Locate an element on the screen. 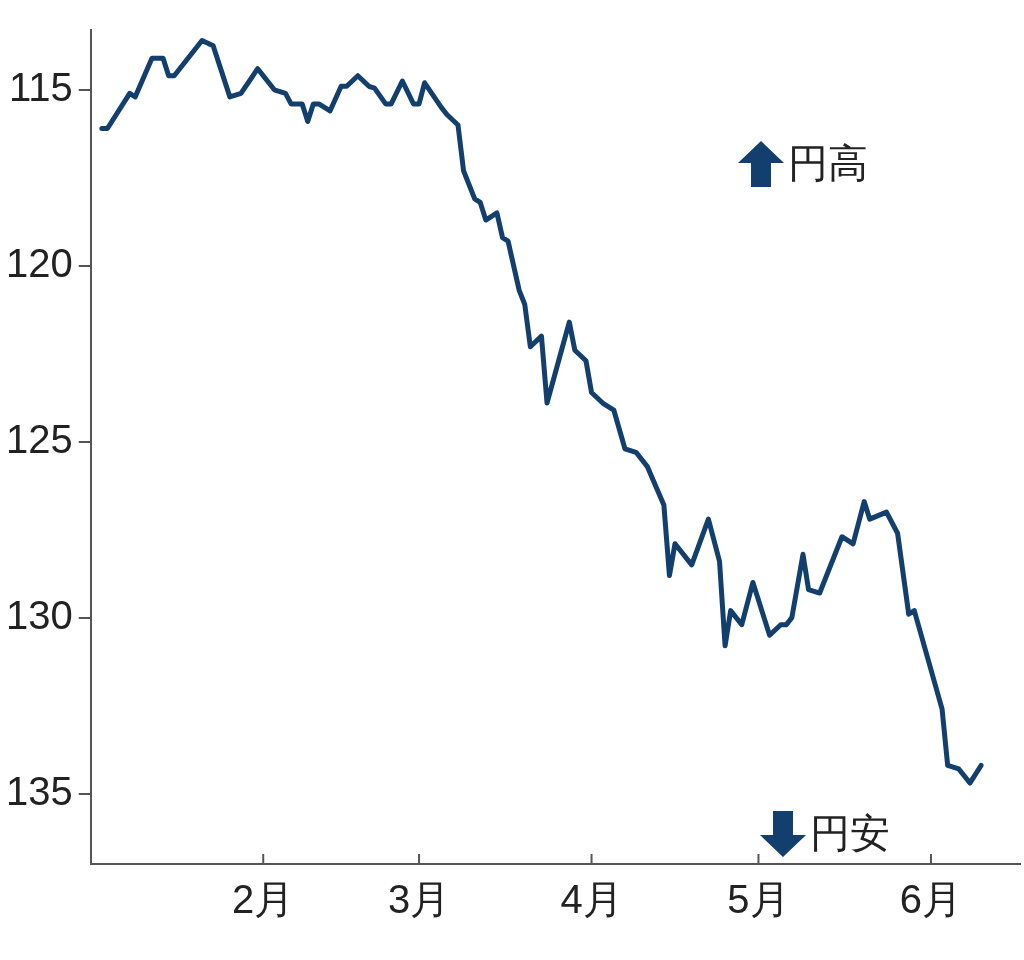 Image resolution: width=1024 pixels, height=960 pixels. y-tick-label: 115 is located at coordinates (40, 86).